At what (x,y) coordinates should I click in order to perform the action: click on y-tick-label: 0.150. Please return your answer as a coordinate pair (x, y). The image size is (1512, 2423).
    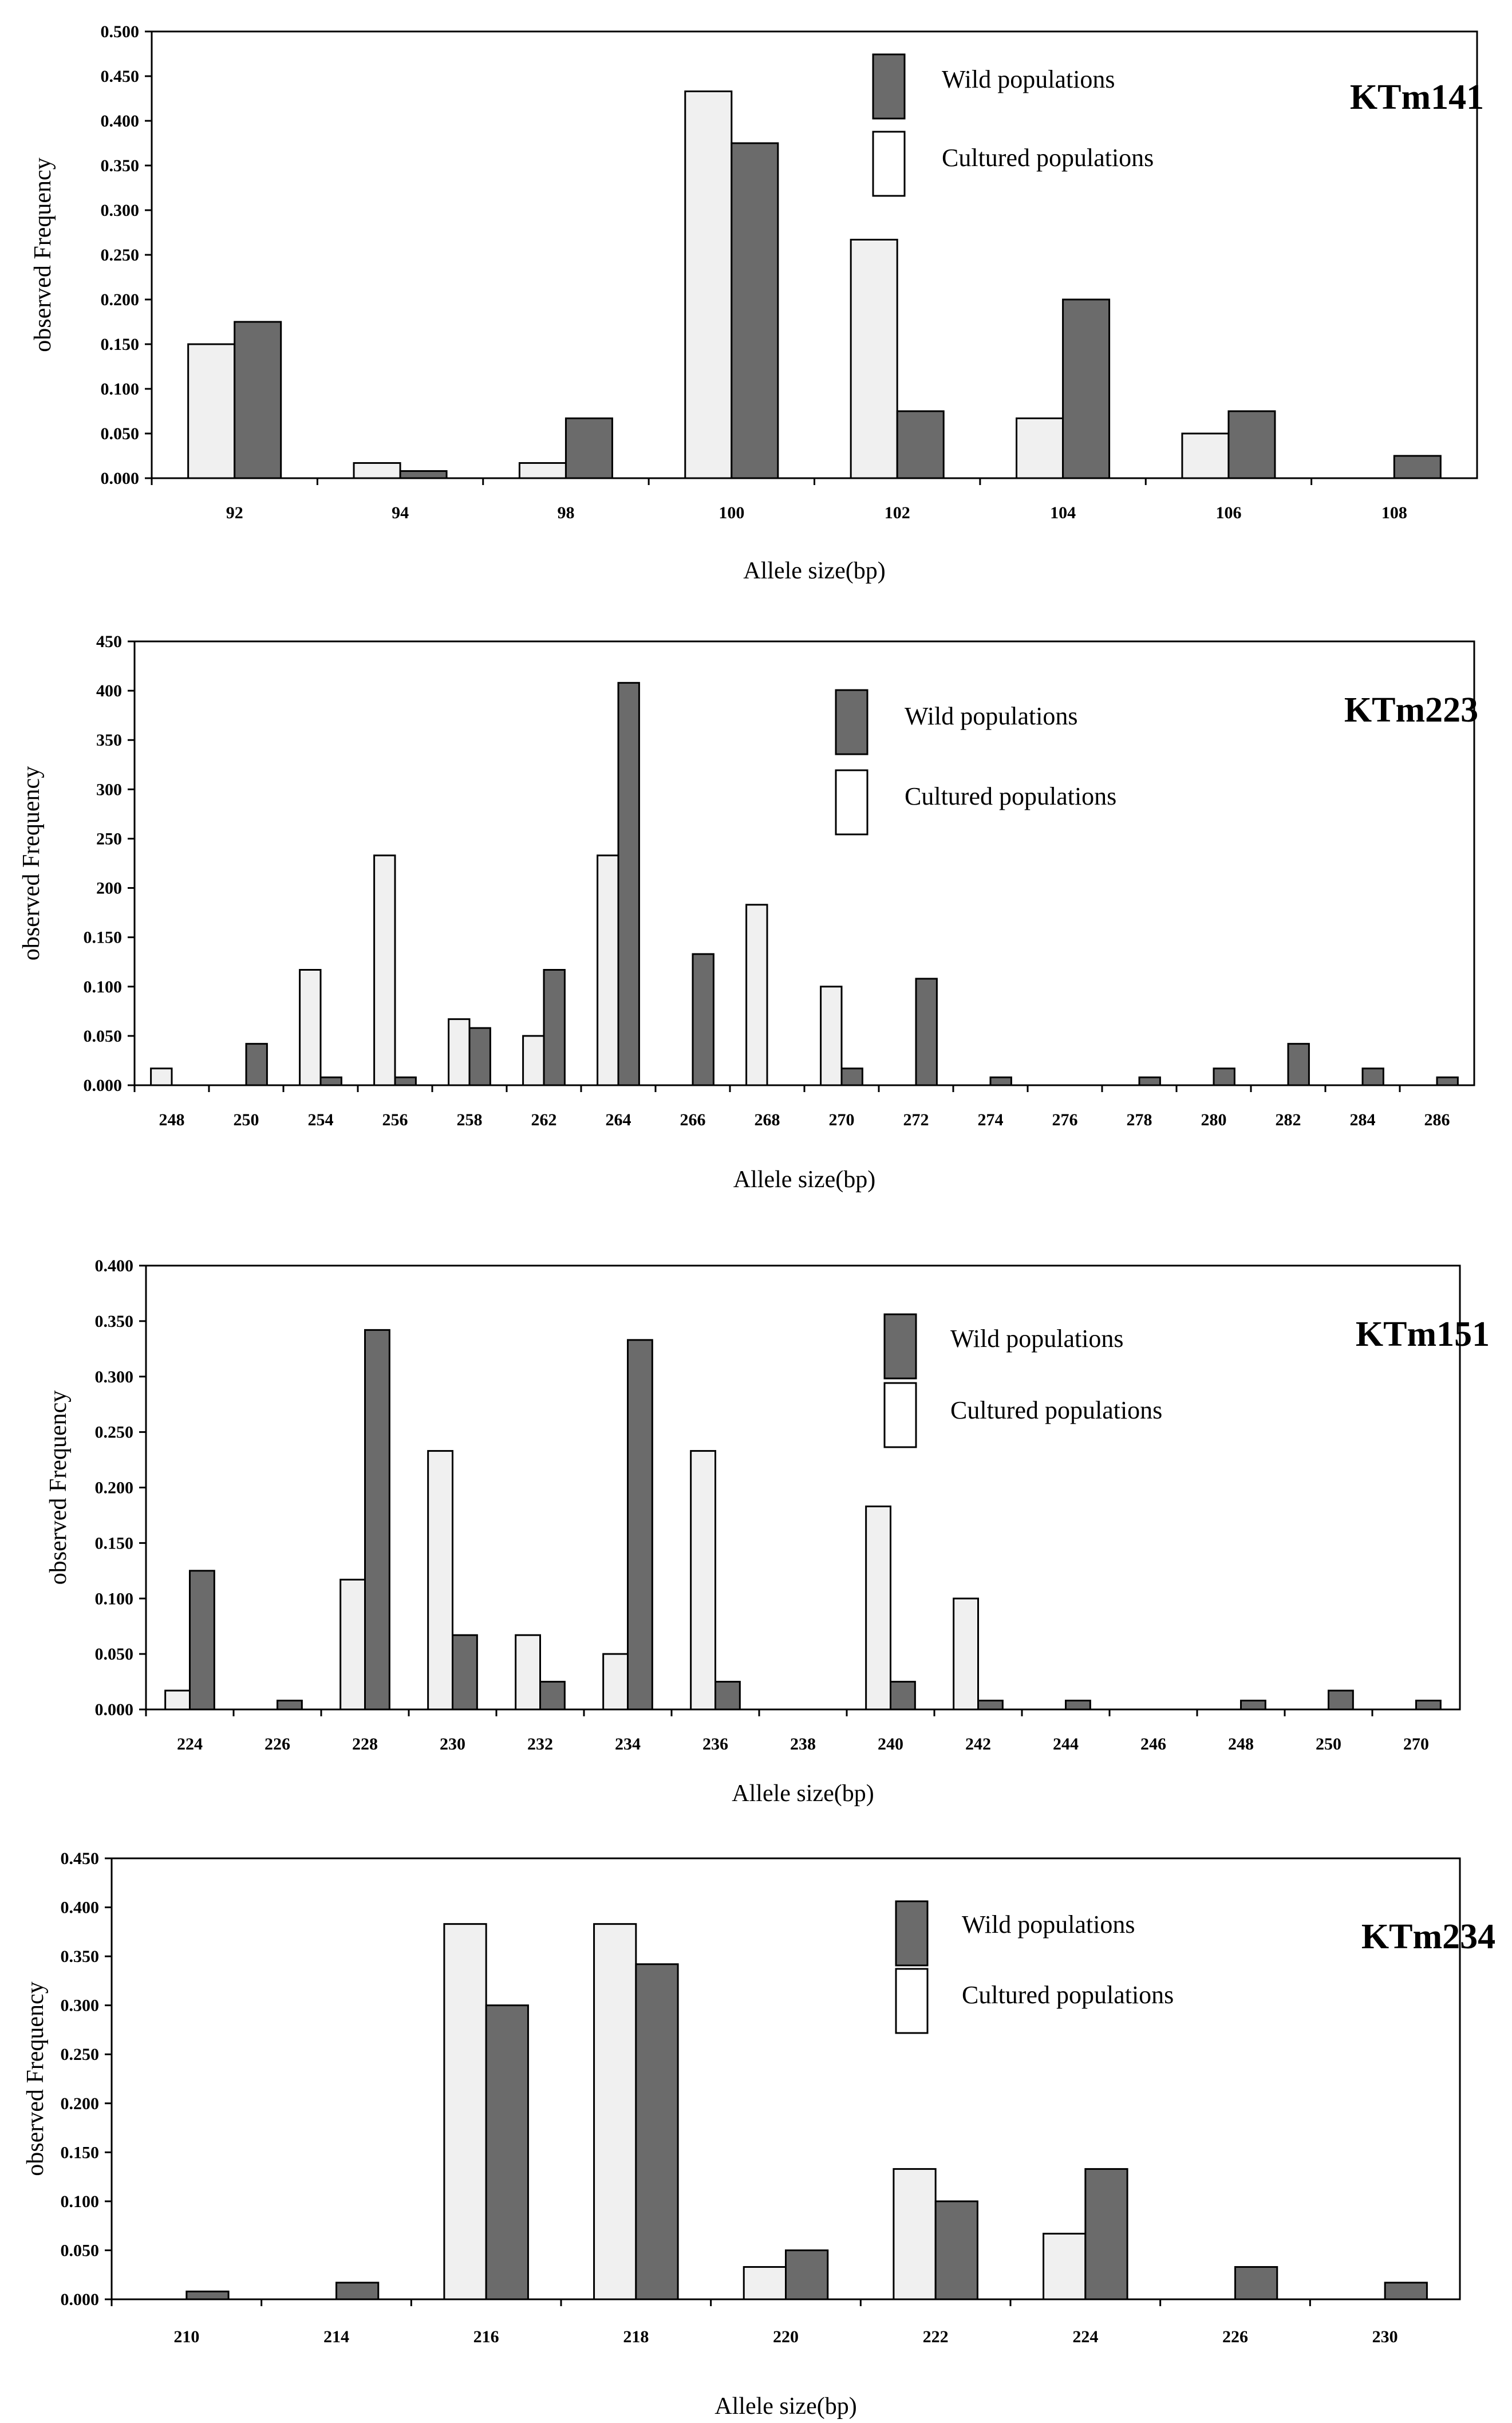
    Looking at the image, I should click on (120, 344).